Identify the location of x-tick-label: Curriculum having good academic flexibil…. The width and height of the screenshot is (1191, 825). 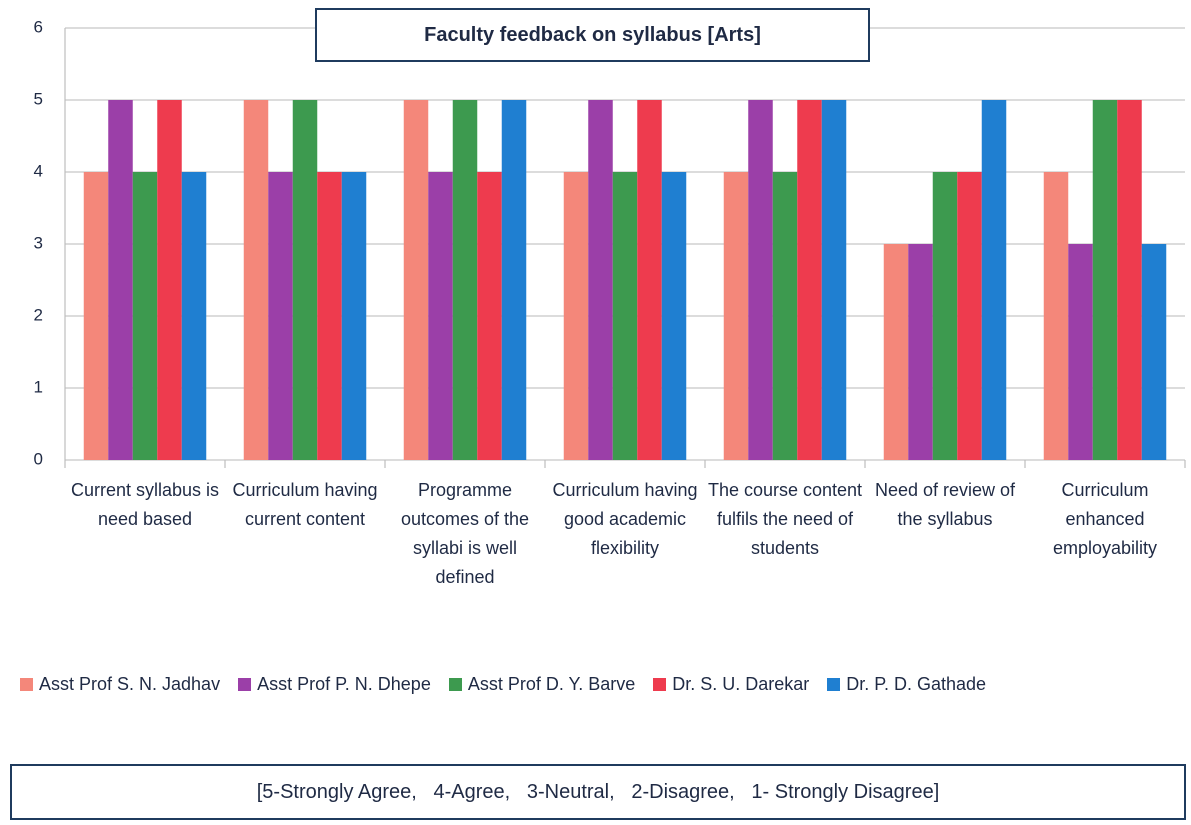
(625, 519).